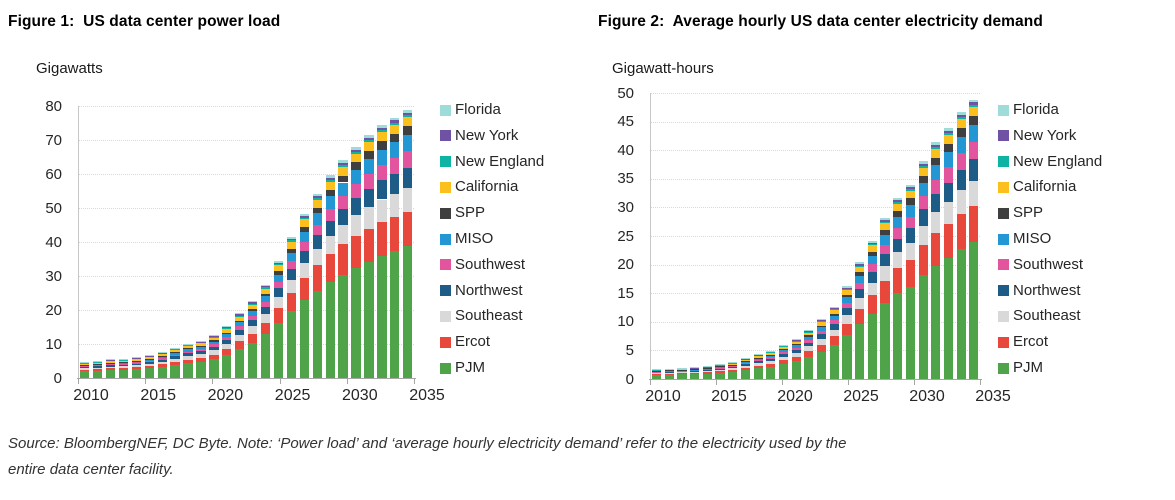 This screenshot has height=500, width=1175. What do you see at coordinates (885, 249) in the screenshot?
I see `bar-segment-2028-southwest` at bounding box center [885, 249].